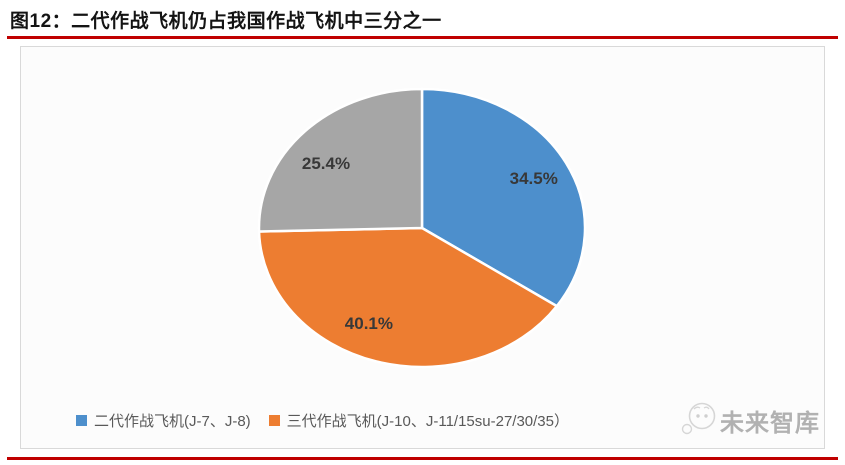  What do you see at coordinates (422, 458) in the screenshot?
I see `bottom-rule` at bounding box center [422, 458].